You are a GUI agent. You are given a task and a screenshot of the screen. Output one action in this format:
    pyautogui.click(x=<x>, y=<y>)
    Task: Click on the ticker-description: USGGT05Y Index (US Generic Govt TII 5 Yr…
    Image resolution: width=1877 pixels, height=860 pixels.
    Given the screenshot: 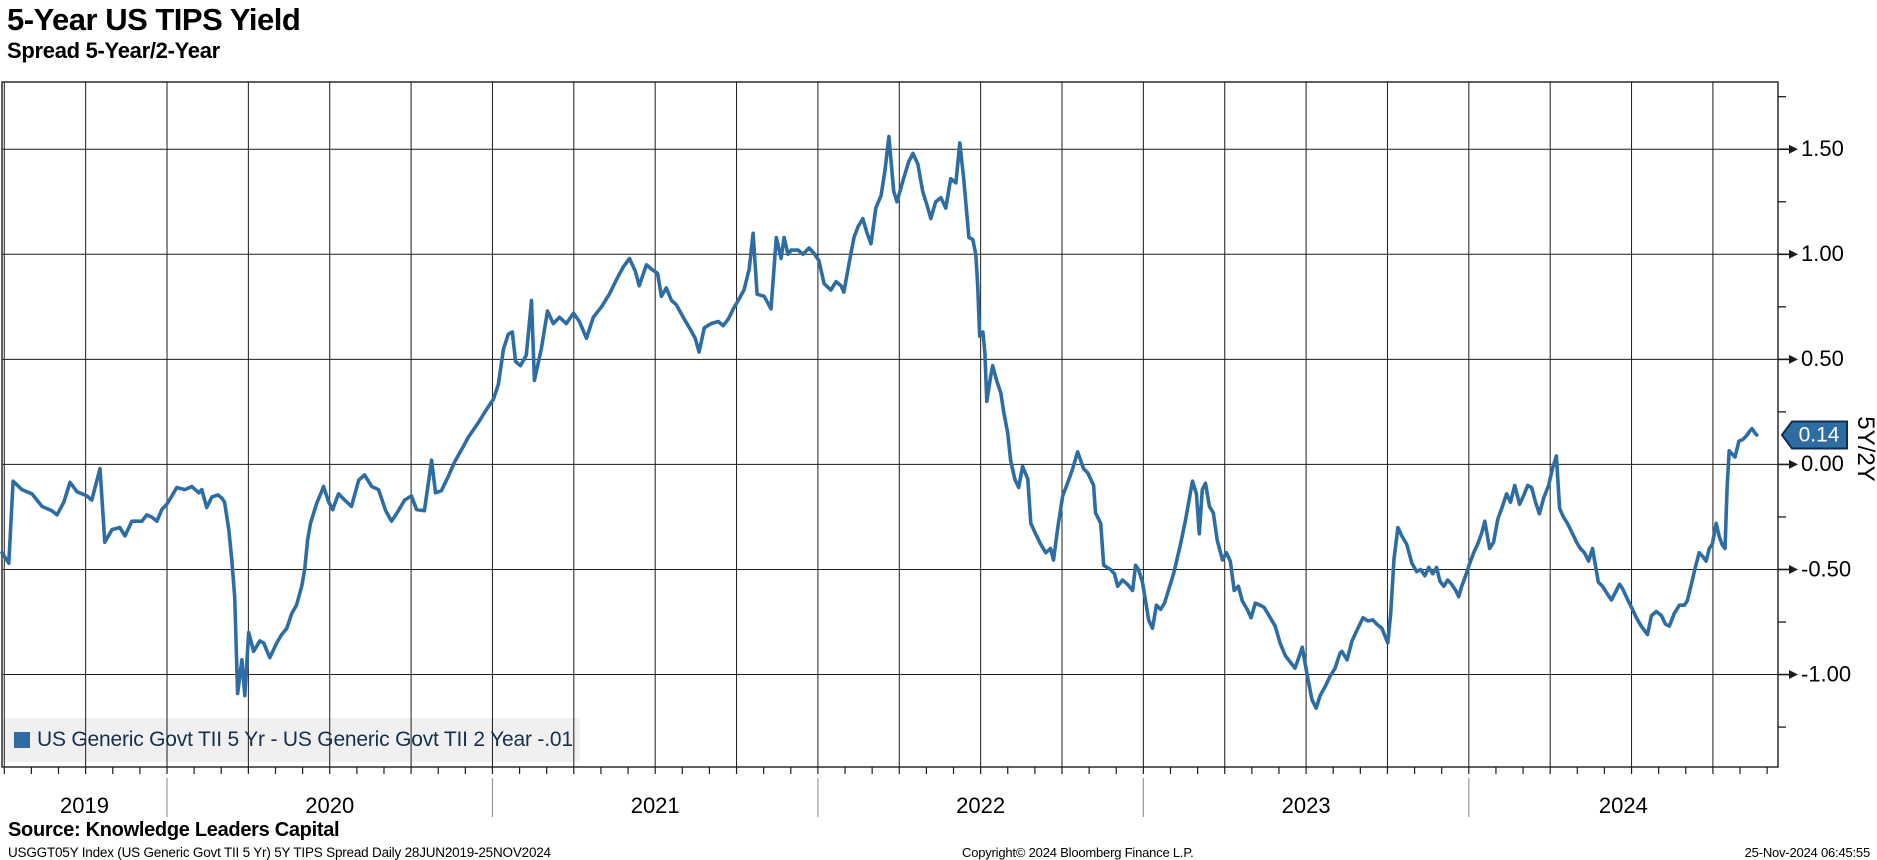 What is the action you would take?
    pyautogui.click(x=279, y=852)
    